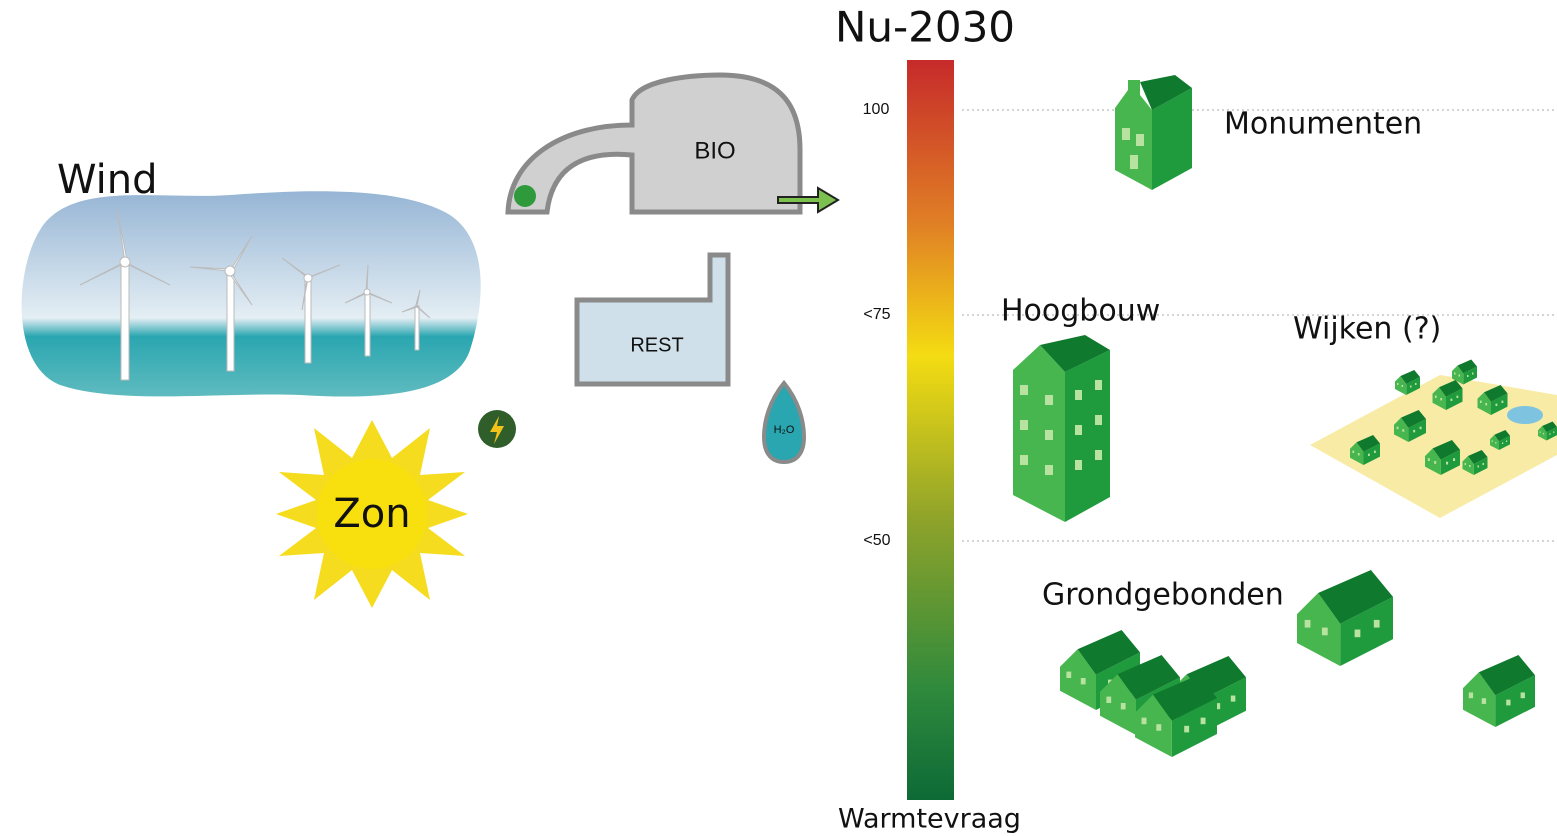 The width and height of the screenshot is (1557, 836). Describe the element at coordinates (930, 430) in the screenshot. I see `gradient-bar` at that location.